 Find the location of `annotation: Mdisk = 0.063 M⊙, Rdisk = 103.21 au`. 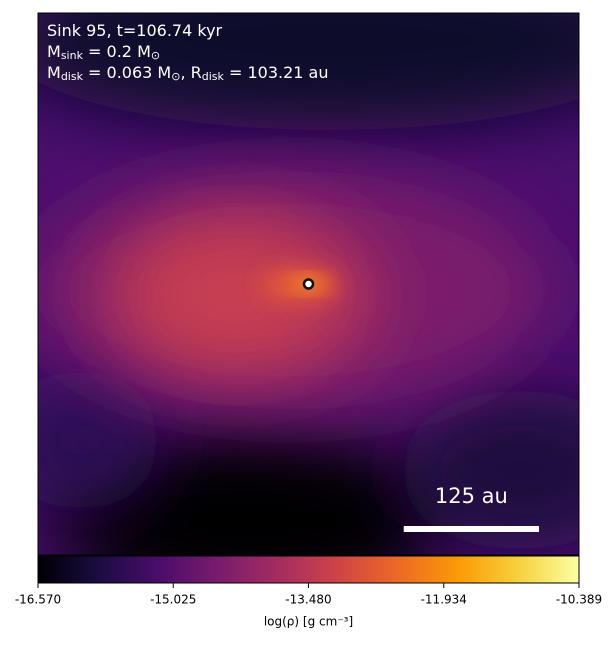

annotation: Mdisk = 0.063 M⊙, Rdisk = 103.21 au is located at coordinates (187, 73).